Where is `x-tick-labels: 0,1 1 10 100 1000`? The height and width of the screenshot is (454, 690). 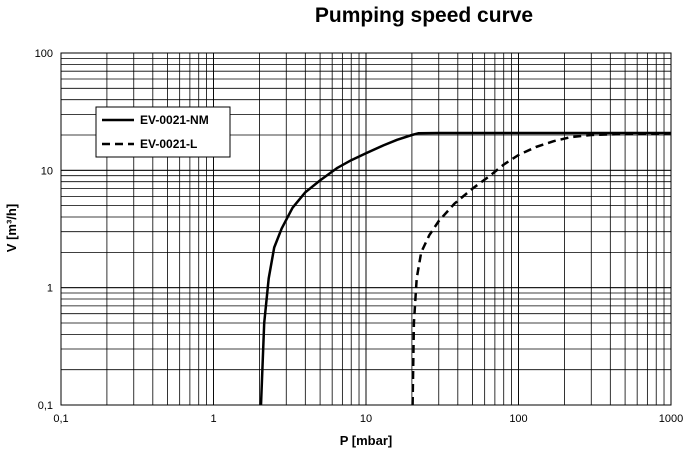 x-tick-labels: 0,1 1 10 100 1000 is located at coordinates (368, 419).